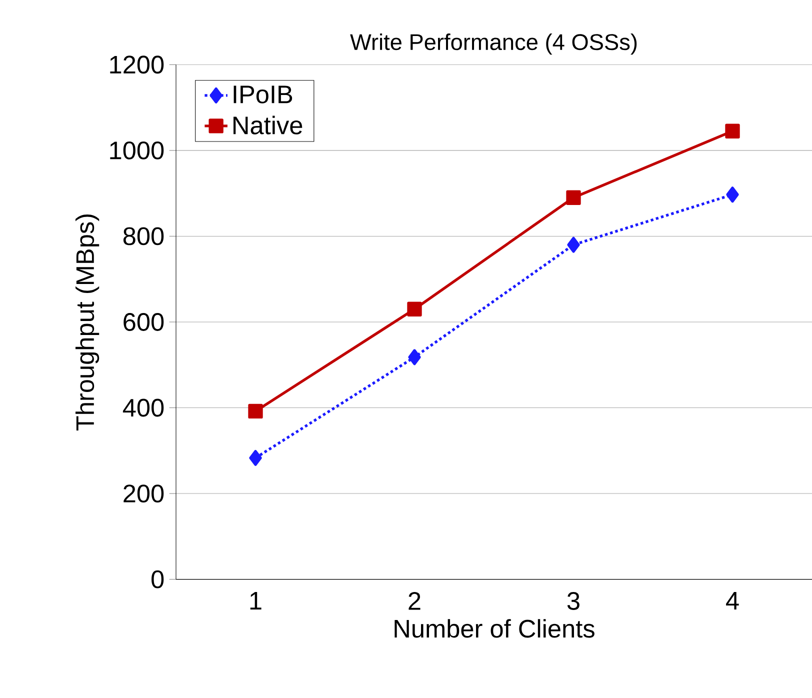 The height and width of the screenshot is (698, 812). Describe the element at coordinates (494, 628) in the screenshot. I see `x-axis-title: Number of Clients` at that location.